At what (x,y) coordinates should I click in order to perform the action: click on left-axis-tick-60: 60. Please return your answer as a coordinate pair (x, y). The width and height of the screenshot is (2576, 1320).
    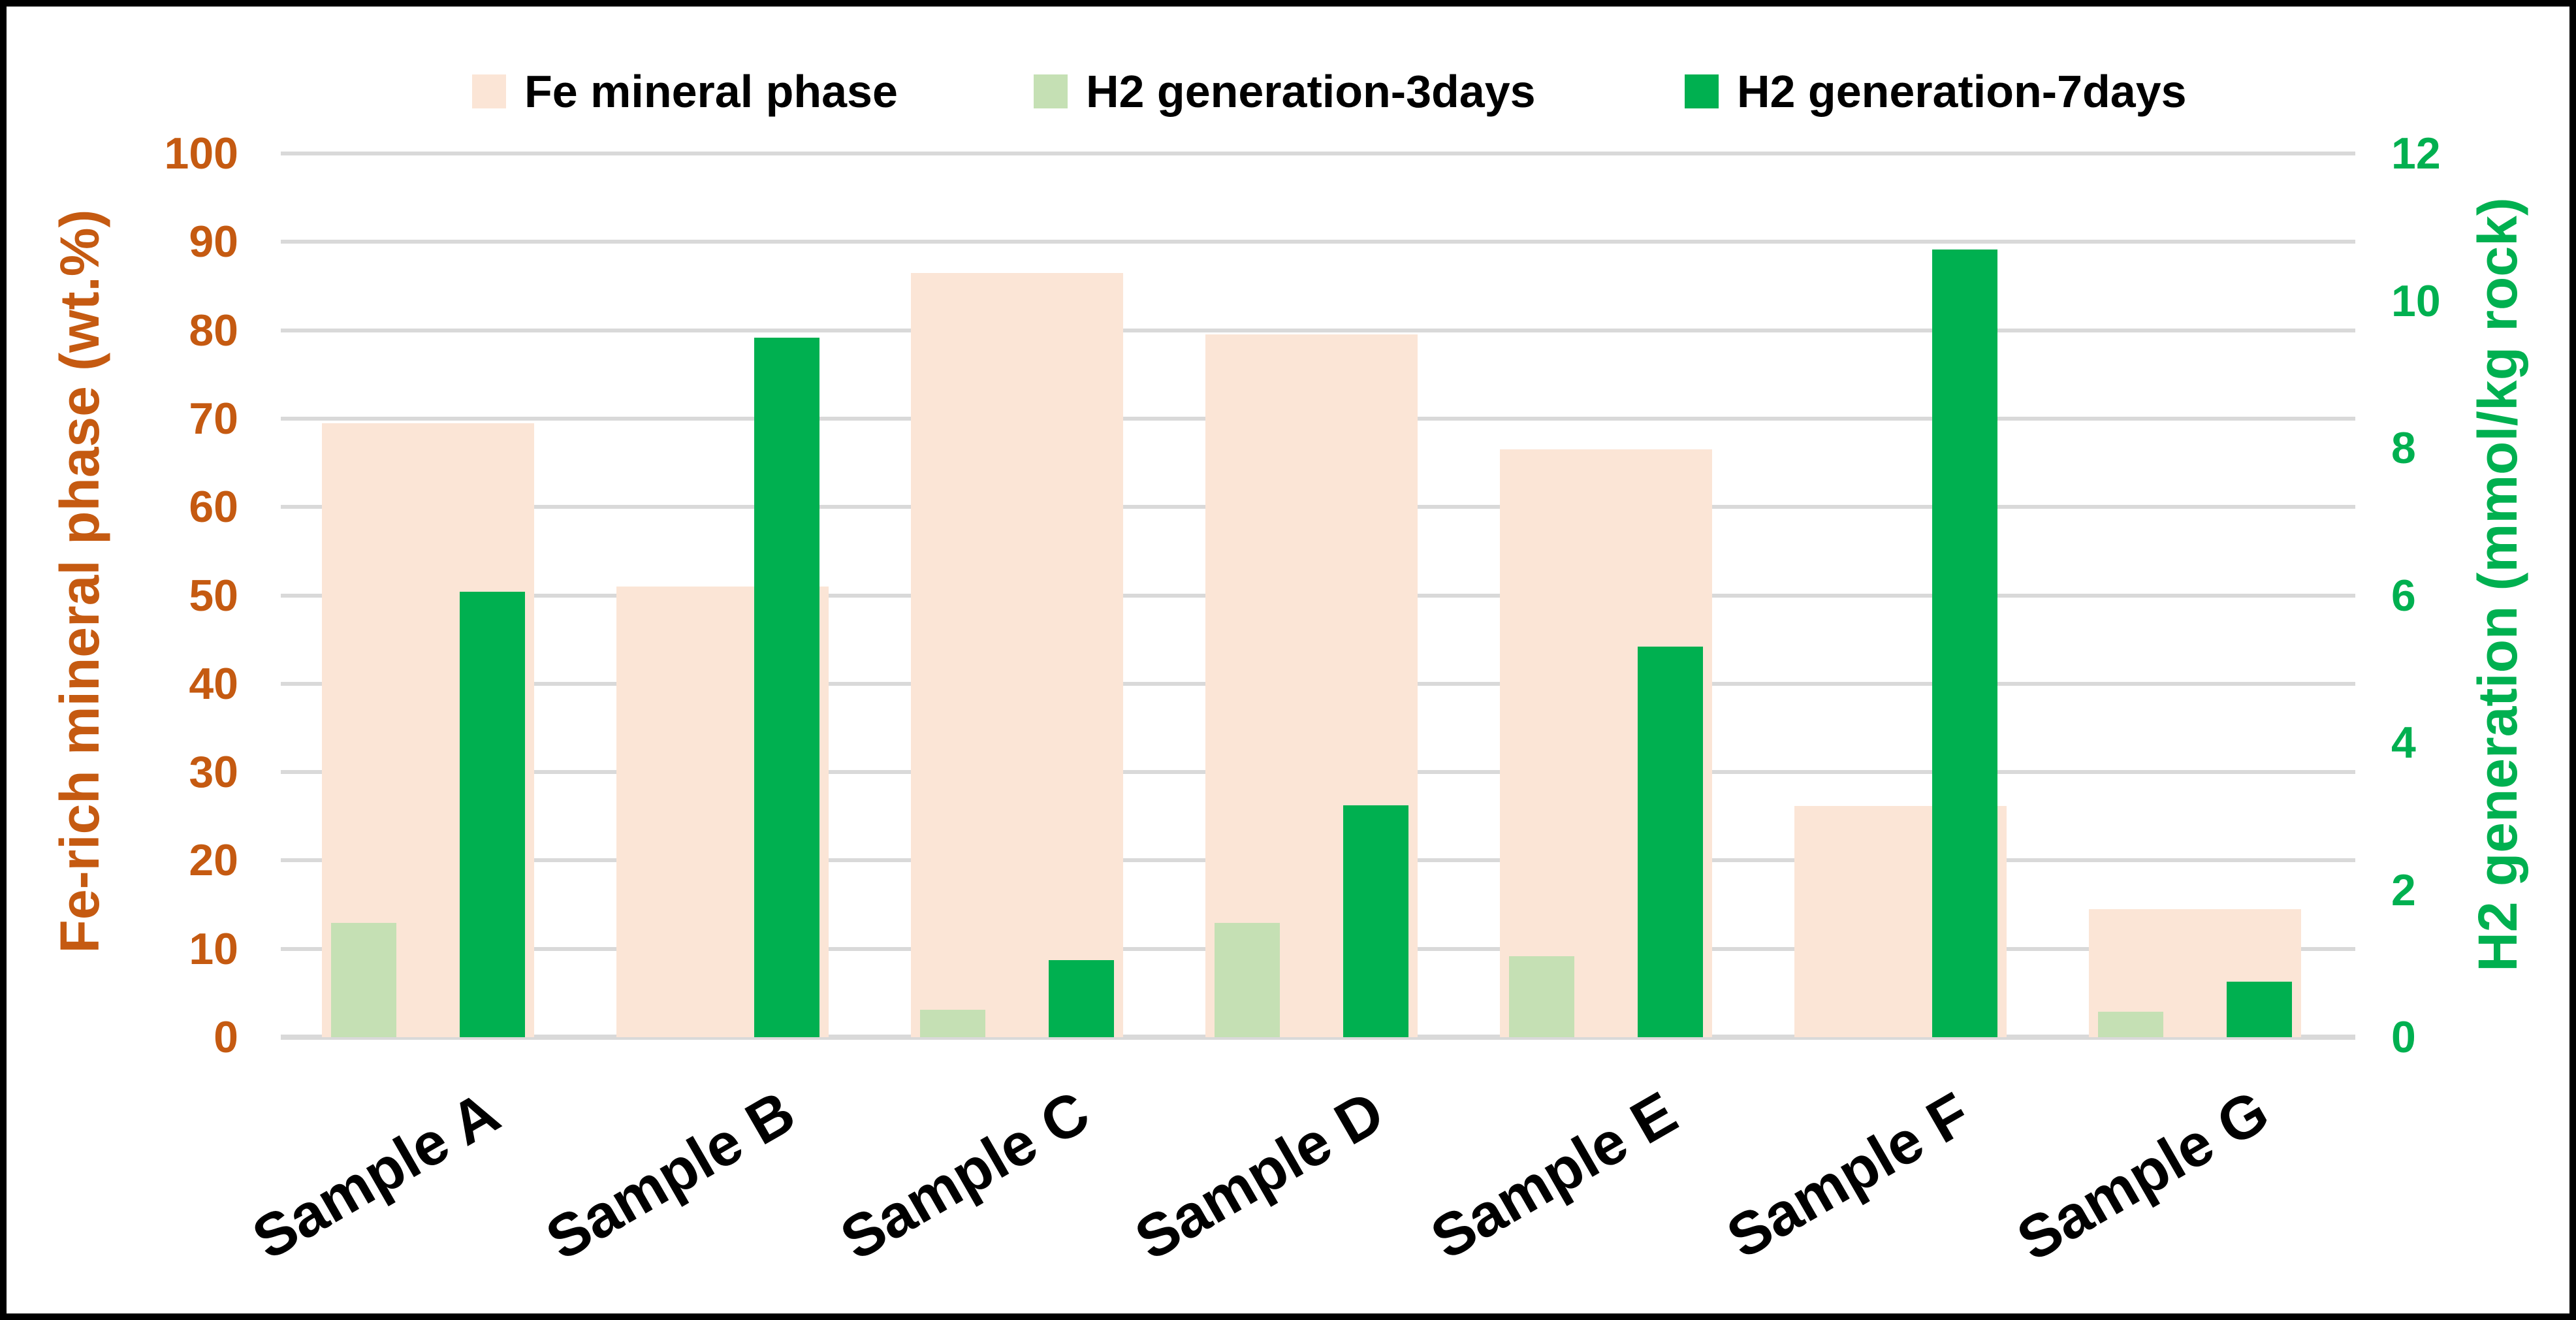
    Looking at the image, I should click on (214, 507).